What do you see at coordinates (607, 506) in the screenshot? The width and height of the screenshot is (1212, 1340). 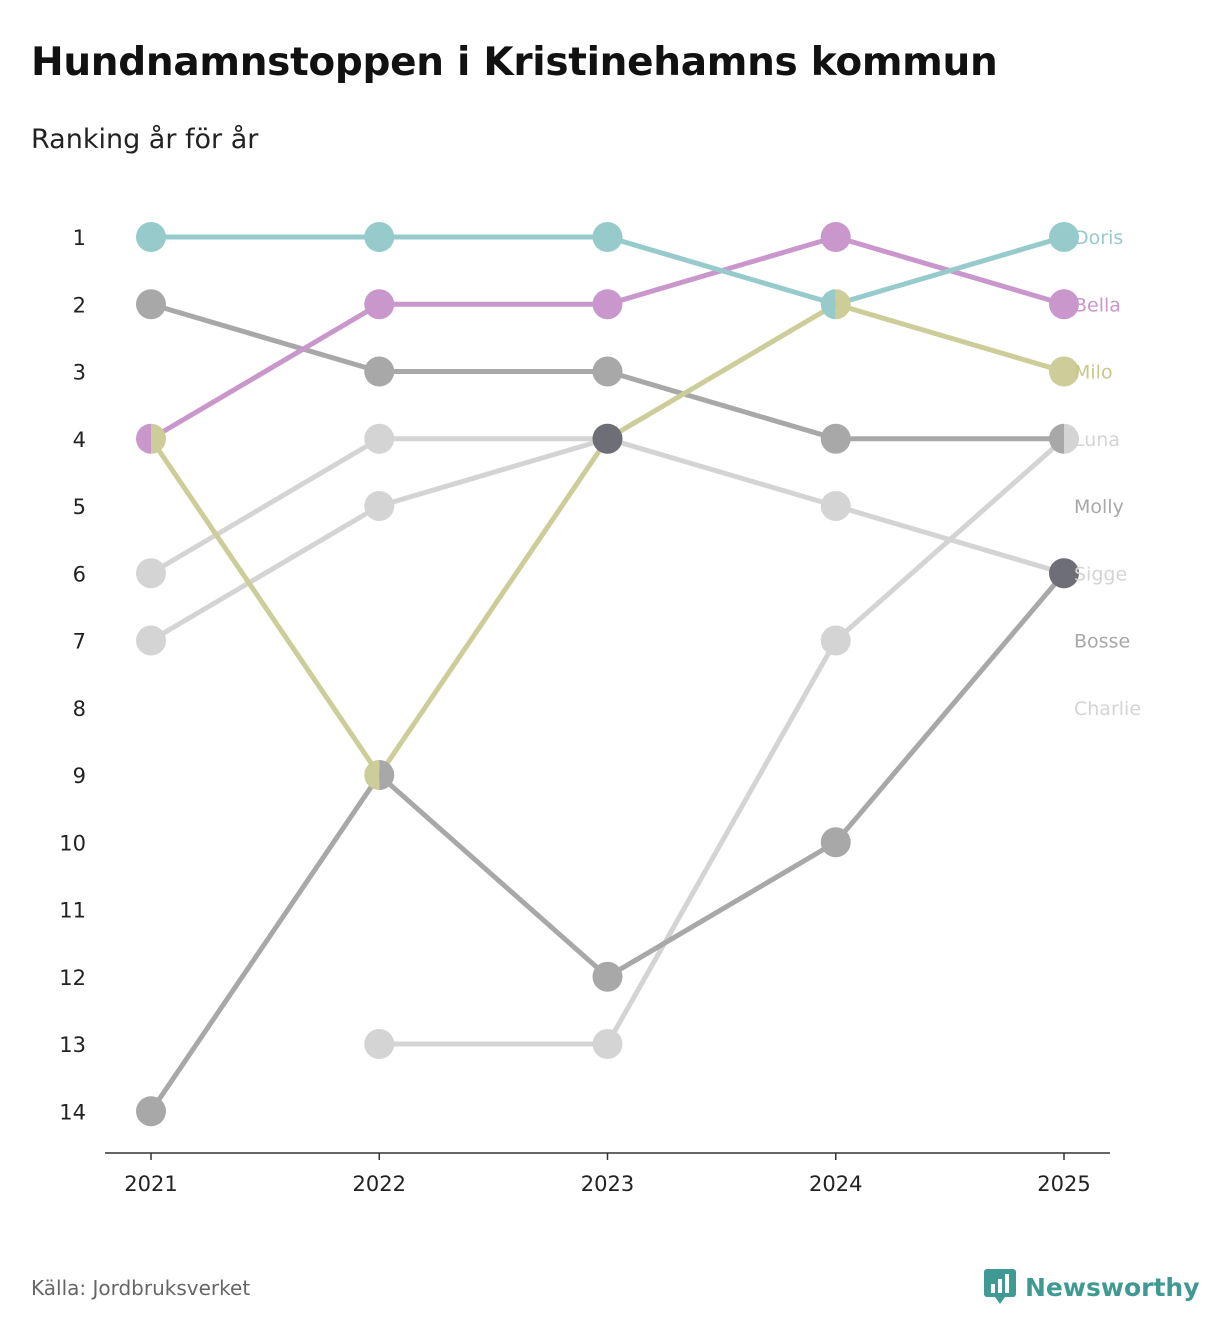 I see `series-line-sigge` at bounding box center [607, 506].